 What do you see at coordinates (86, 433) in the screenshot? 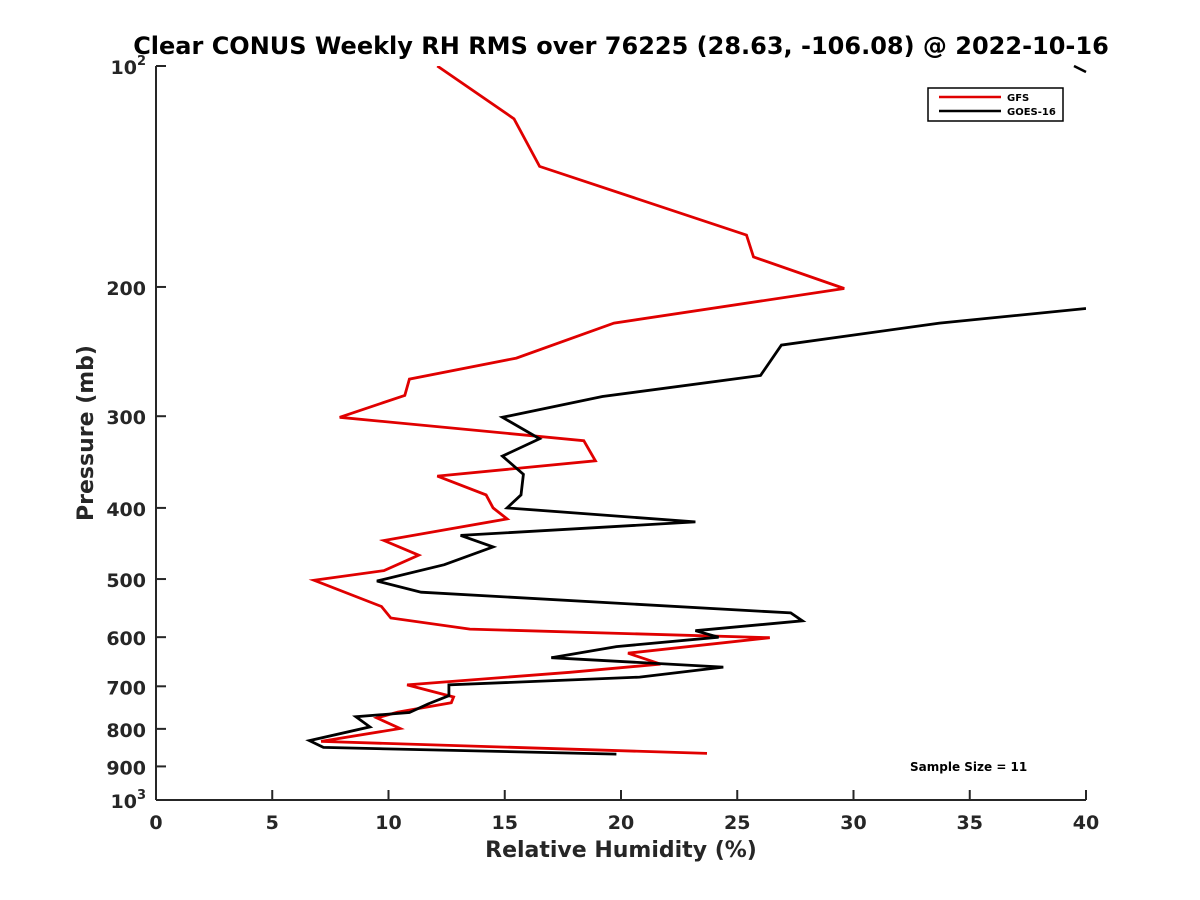
I see `y-axis-label: Pressure (mb)` at bounding box center [86, 433].